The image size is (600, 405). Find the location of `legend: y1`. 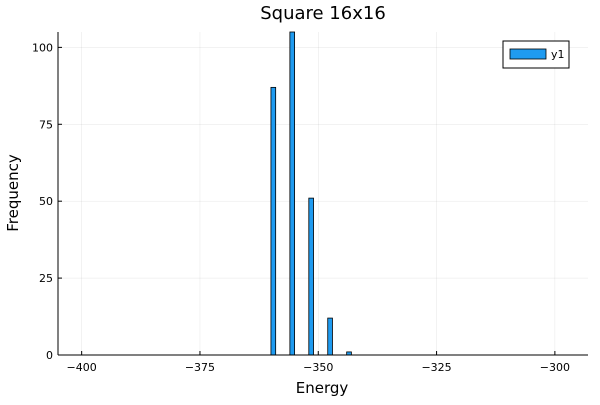

legend: y1 is located at coordinates (536, 54).